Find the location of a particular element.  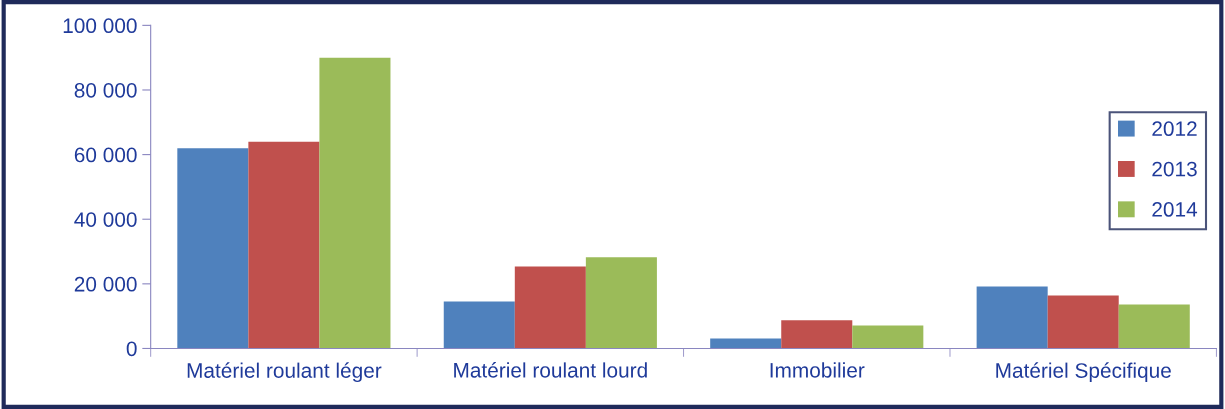

x-tick-label: Immobilier is located at coordinates (817, 370).